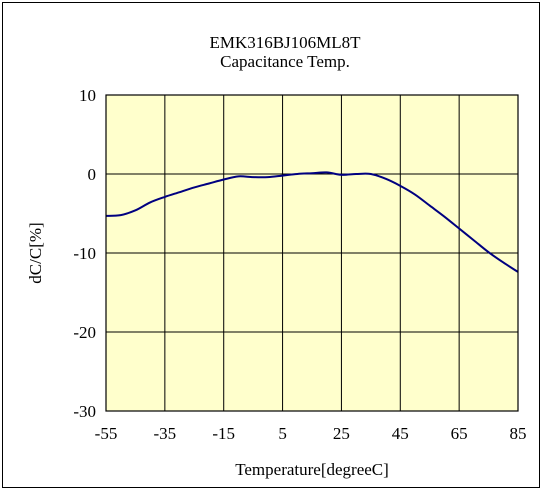  What do you see at coordinates (165, 433) in the screenshot?
I see `x-tick-label-1: -35` at bounding box center [165, 433].